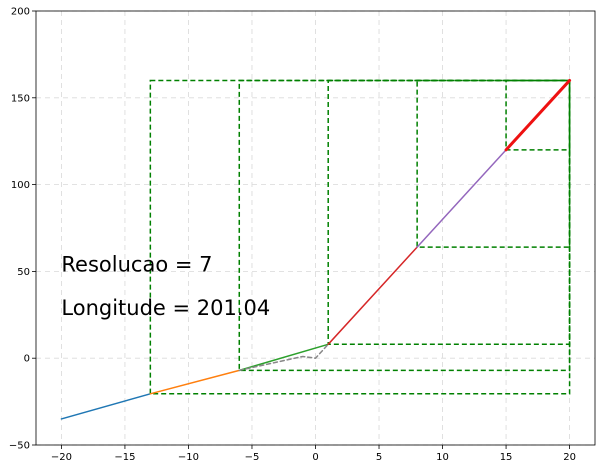 The width and height of the screenshot is (600, 470). What do you see at coordinates (165, 285) in the screenshot?
I see `annotations: Resolucao = 7 Longitude = 201.04` at bounding box center [165, 285].